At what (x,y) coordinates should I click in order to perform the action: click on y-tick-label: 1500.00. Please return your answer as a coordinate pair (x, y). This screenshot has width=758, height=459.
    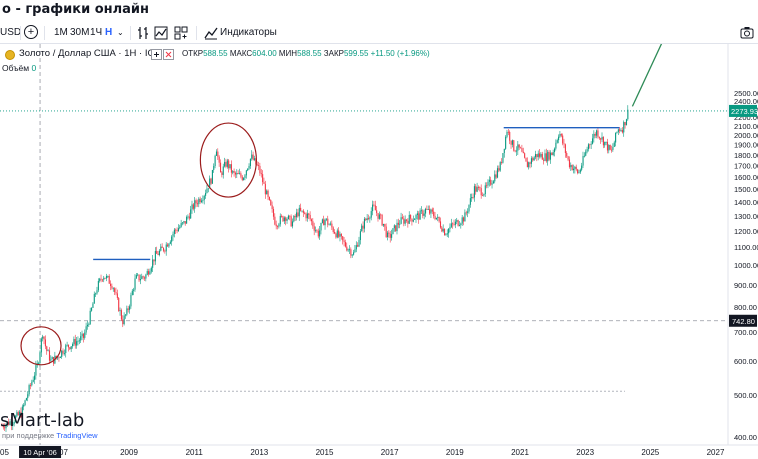
    Looking at the image, I should click on (746, 189).